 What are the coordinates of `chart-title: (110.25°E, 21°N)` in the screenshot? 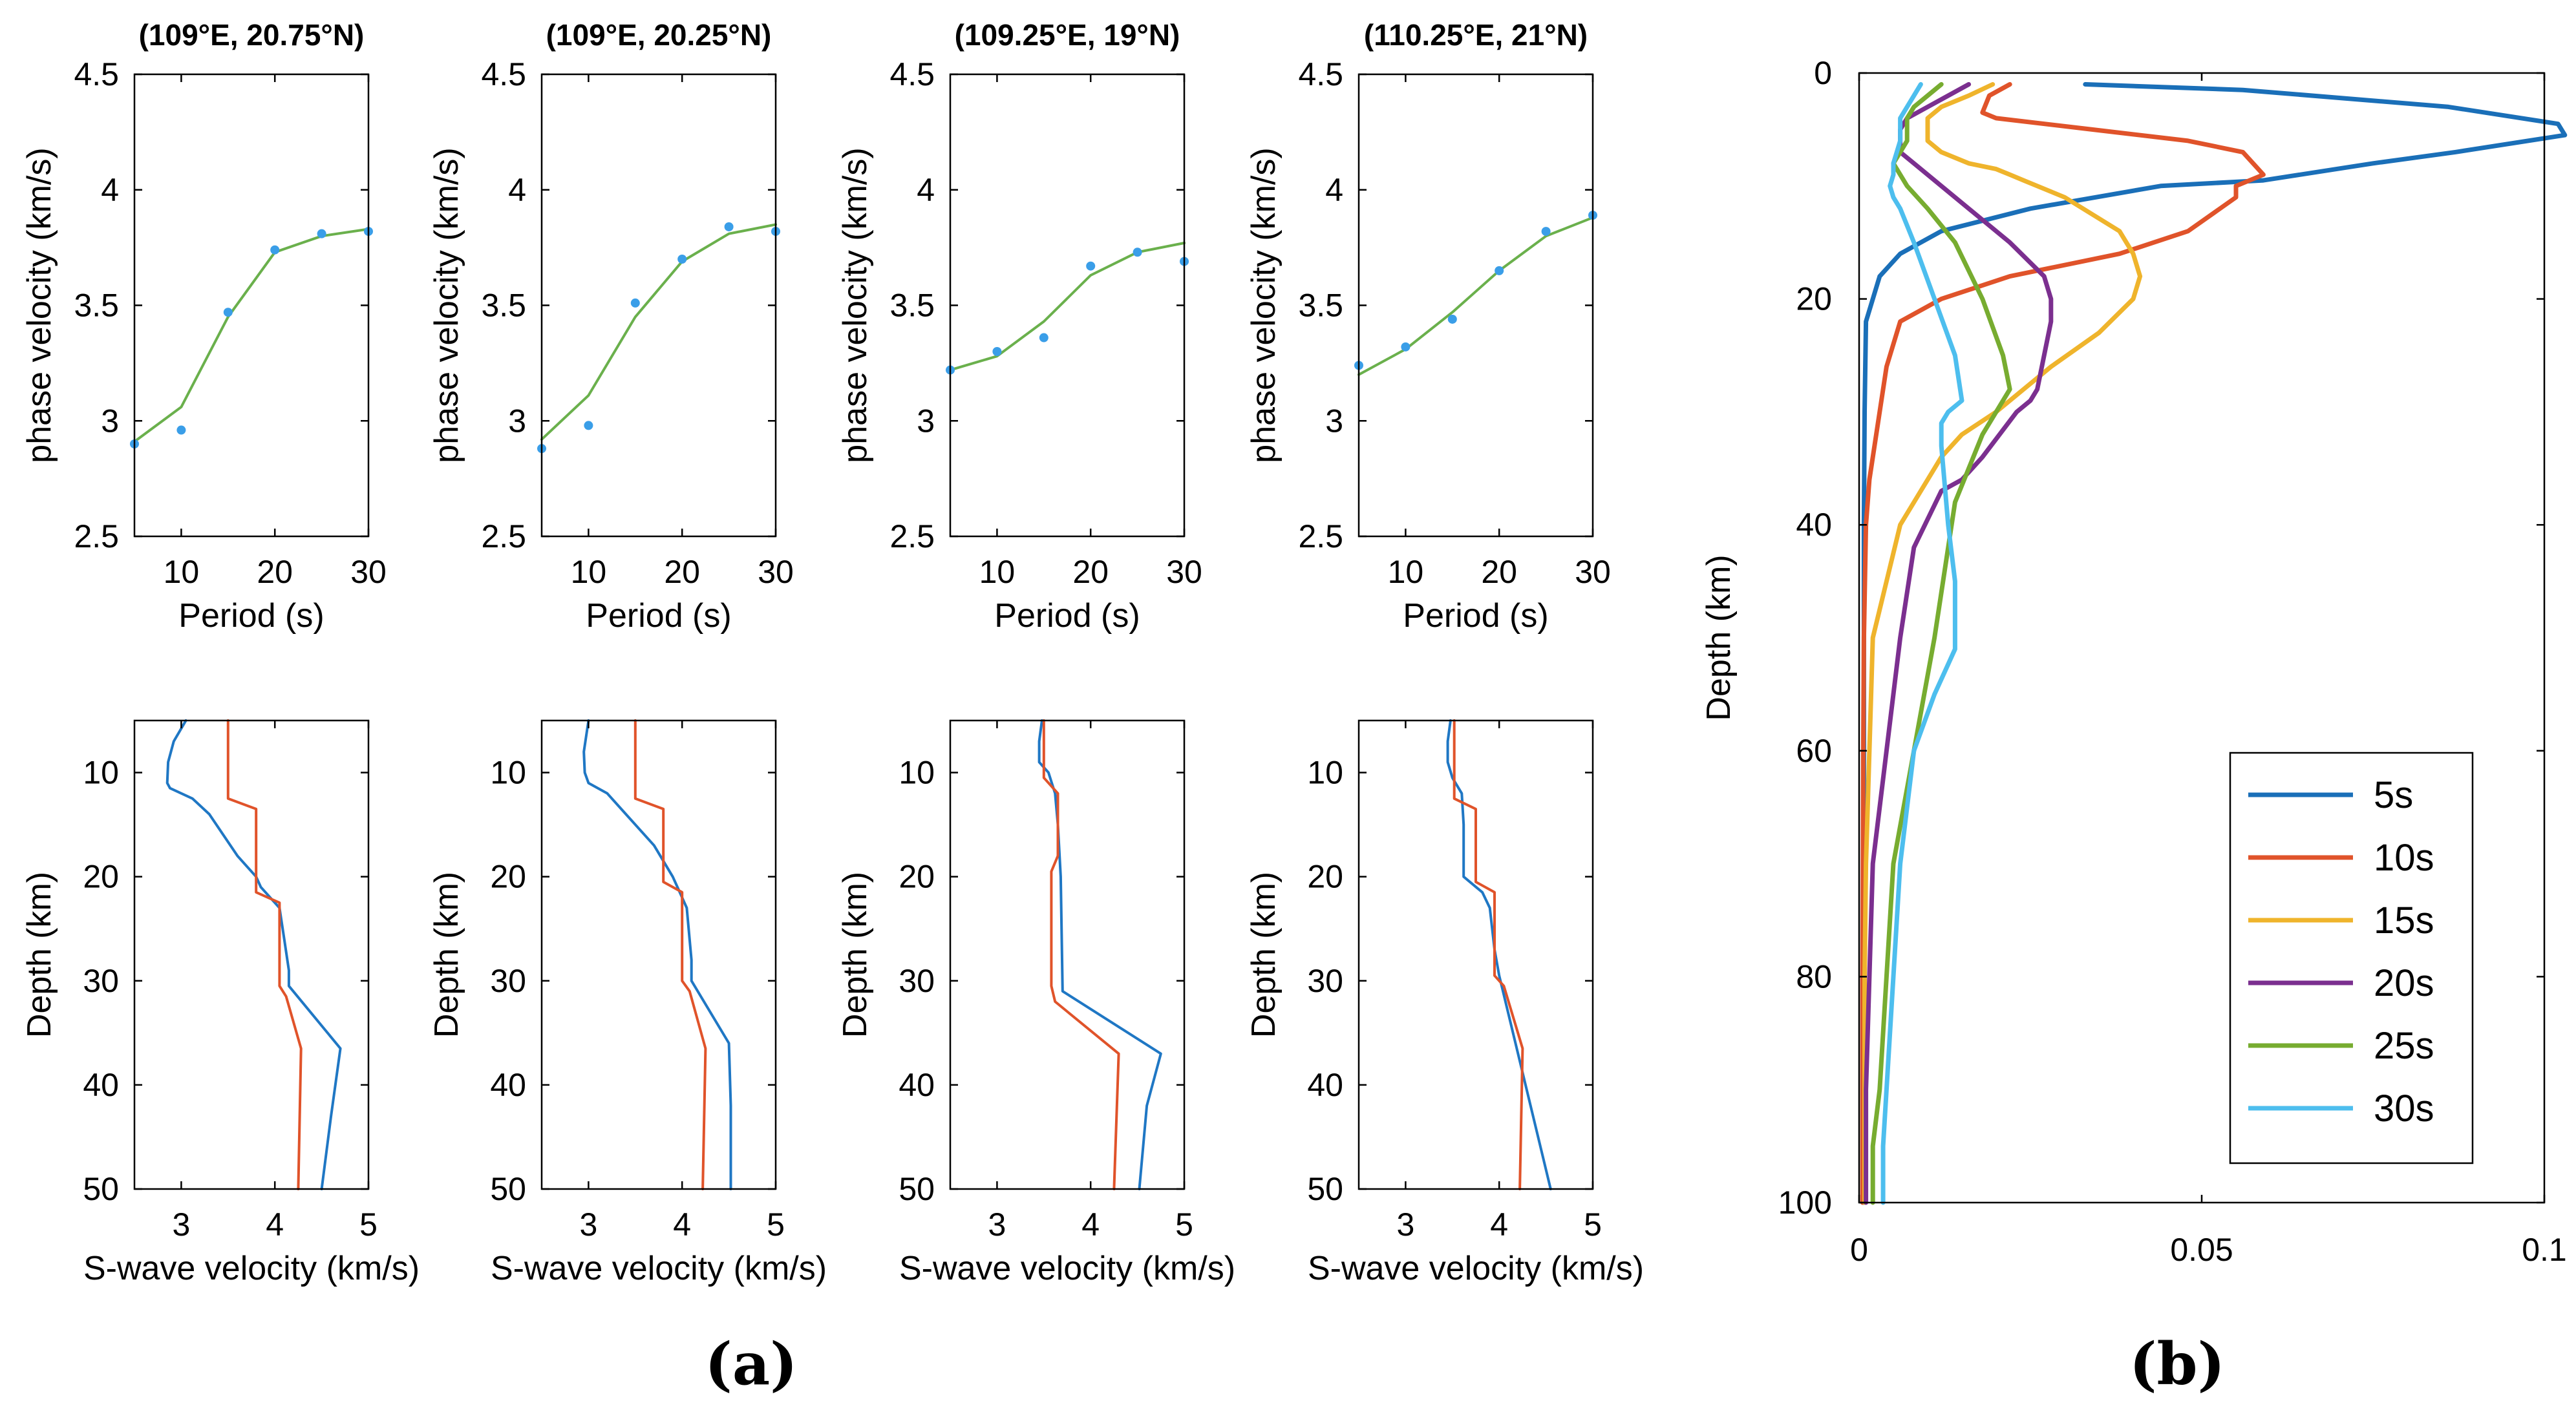 It's located at (1476, 35).